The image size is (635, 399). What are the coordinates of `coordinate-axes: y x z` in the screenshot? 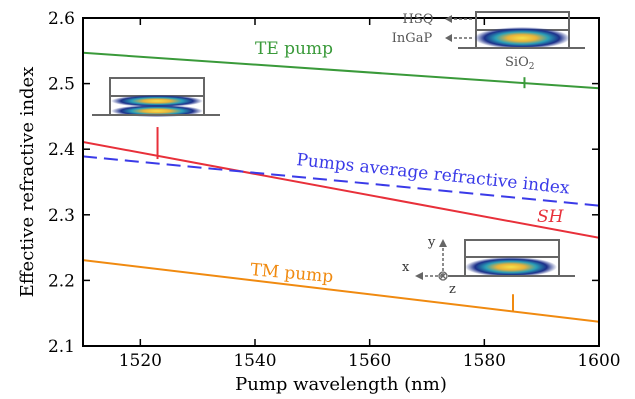 It's located at (429, 266).